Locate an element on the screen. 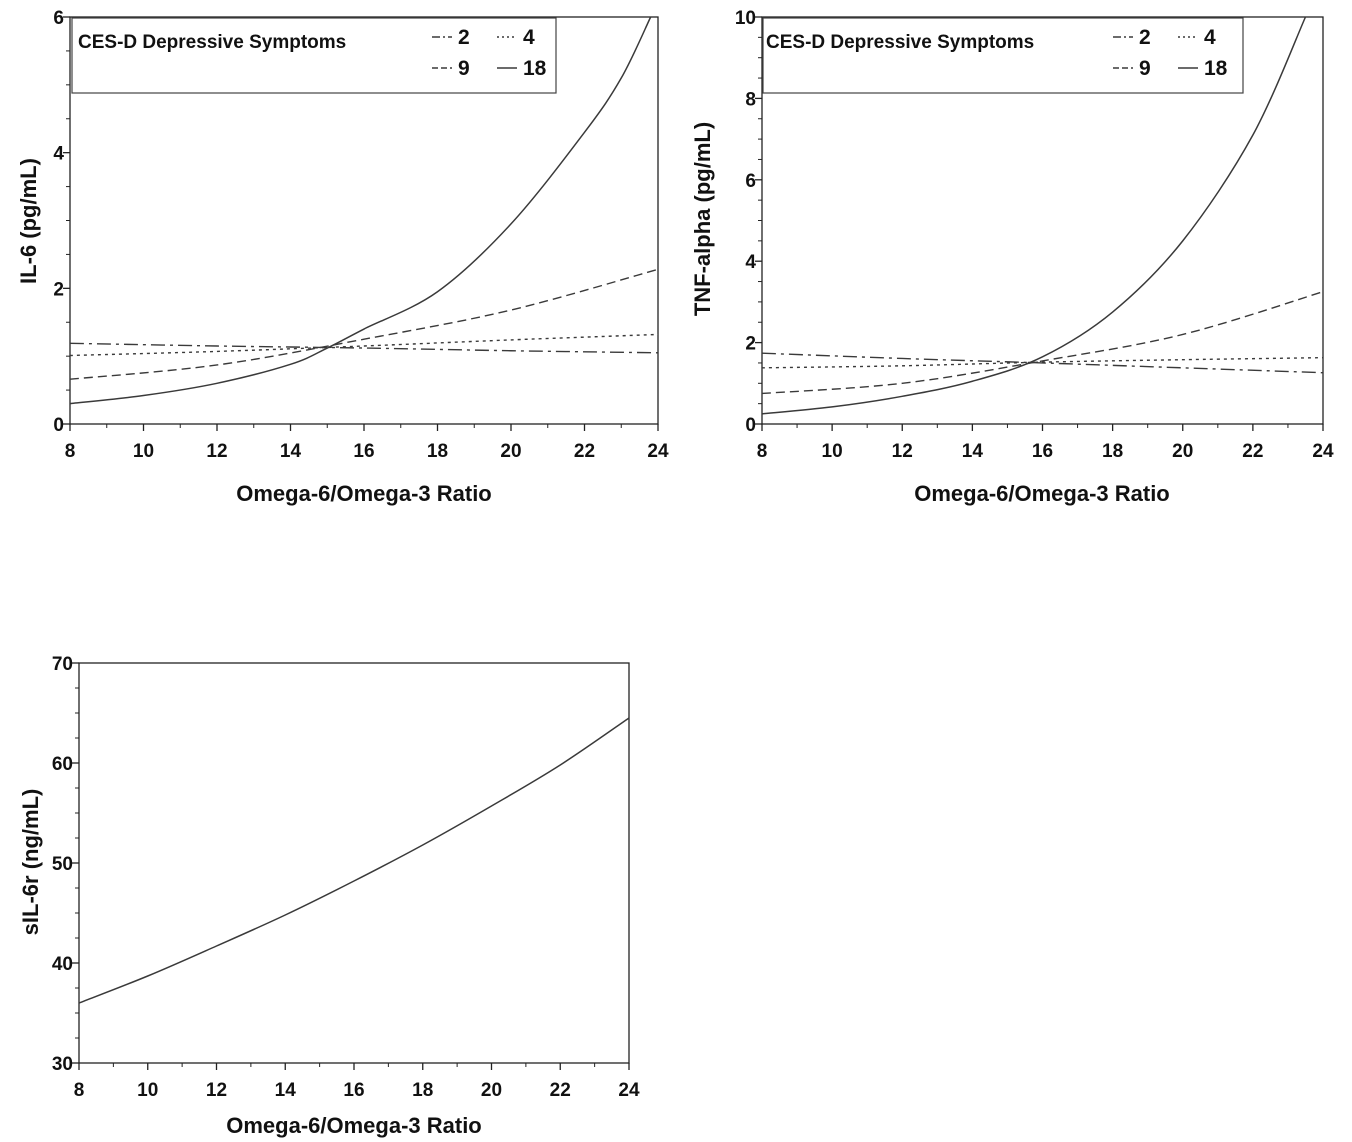 The height and width of the screenshot is (1142, 1352). y-axis-ticks: 0 2 4 6 is located at coordinates (61, 222).